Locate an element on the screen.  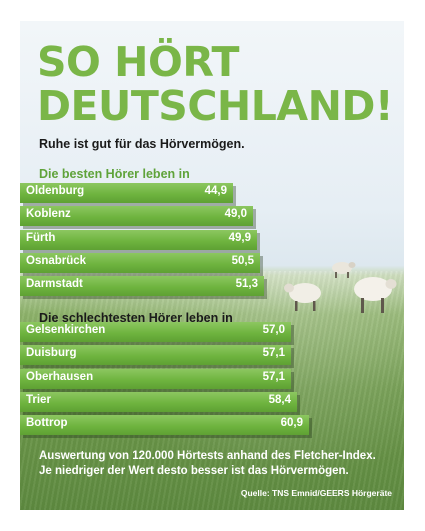
source-credit: Quelle: TNS Emnid/GEERS Hörgeräte is located at coordinates (316, 493).